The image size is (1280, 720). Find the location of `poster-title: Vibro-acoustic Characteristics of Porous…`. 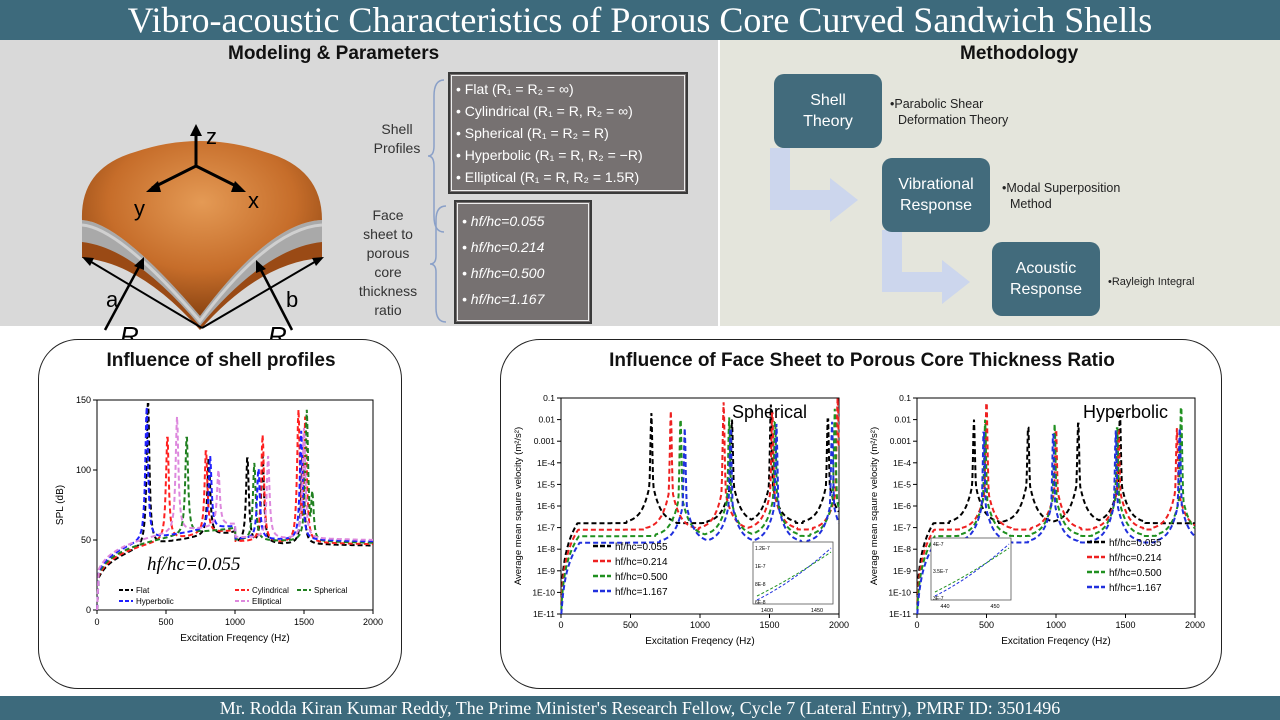

poster-title: Vibro-acoustic Characteristics of Porous… is located at coordinates (640, 20).